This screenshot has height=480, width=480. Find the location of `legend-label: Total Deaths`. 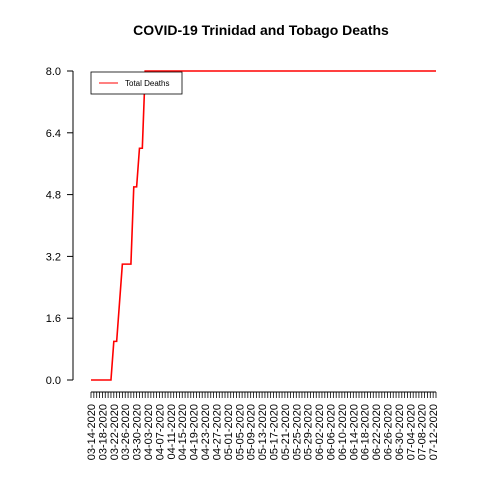

legend-label: Total Deaths is located at coordinates (147, 83).